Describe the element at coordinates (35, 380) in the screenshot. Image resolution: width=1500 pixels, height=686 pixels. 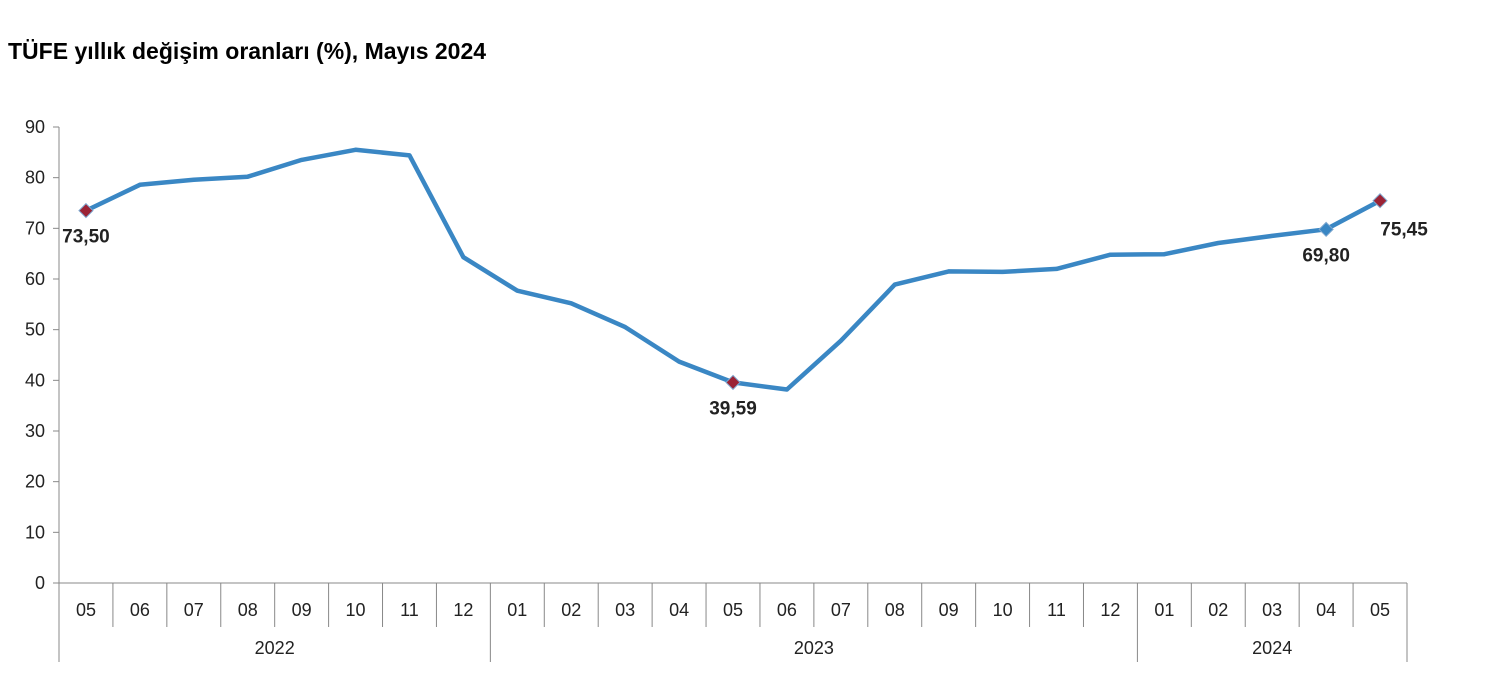
I see `y-tick-label: 40` at that location.